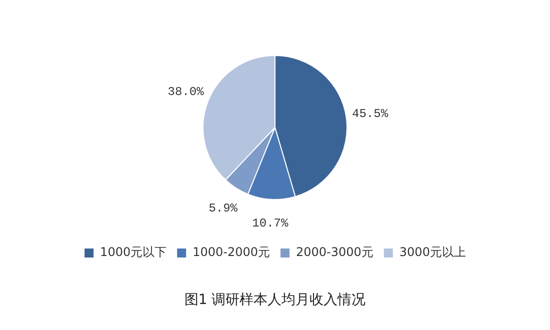 This screenshot has width=550, height=330. I want to click on data-label: 5.9%, so click(223, 208).